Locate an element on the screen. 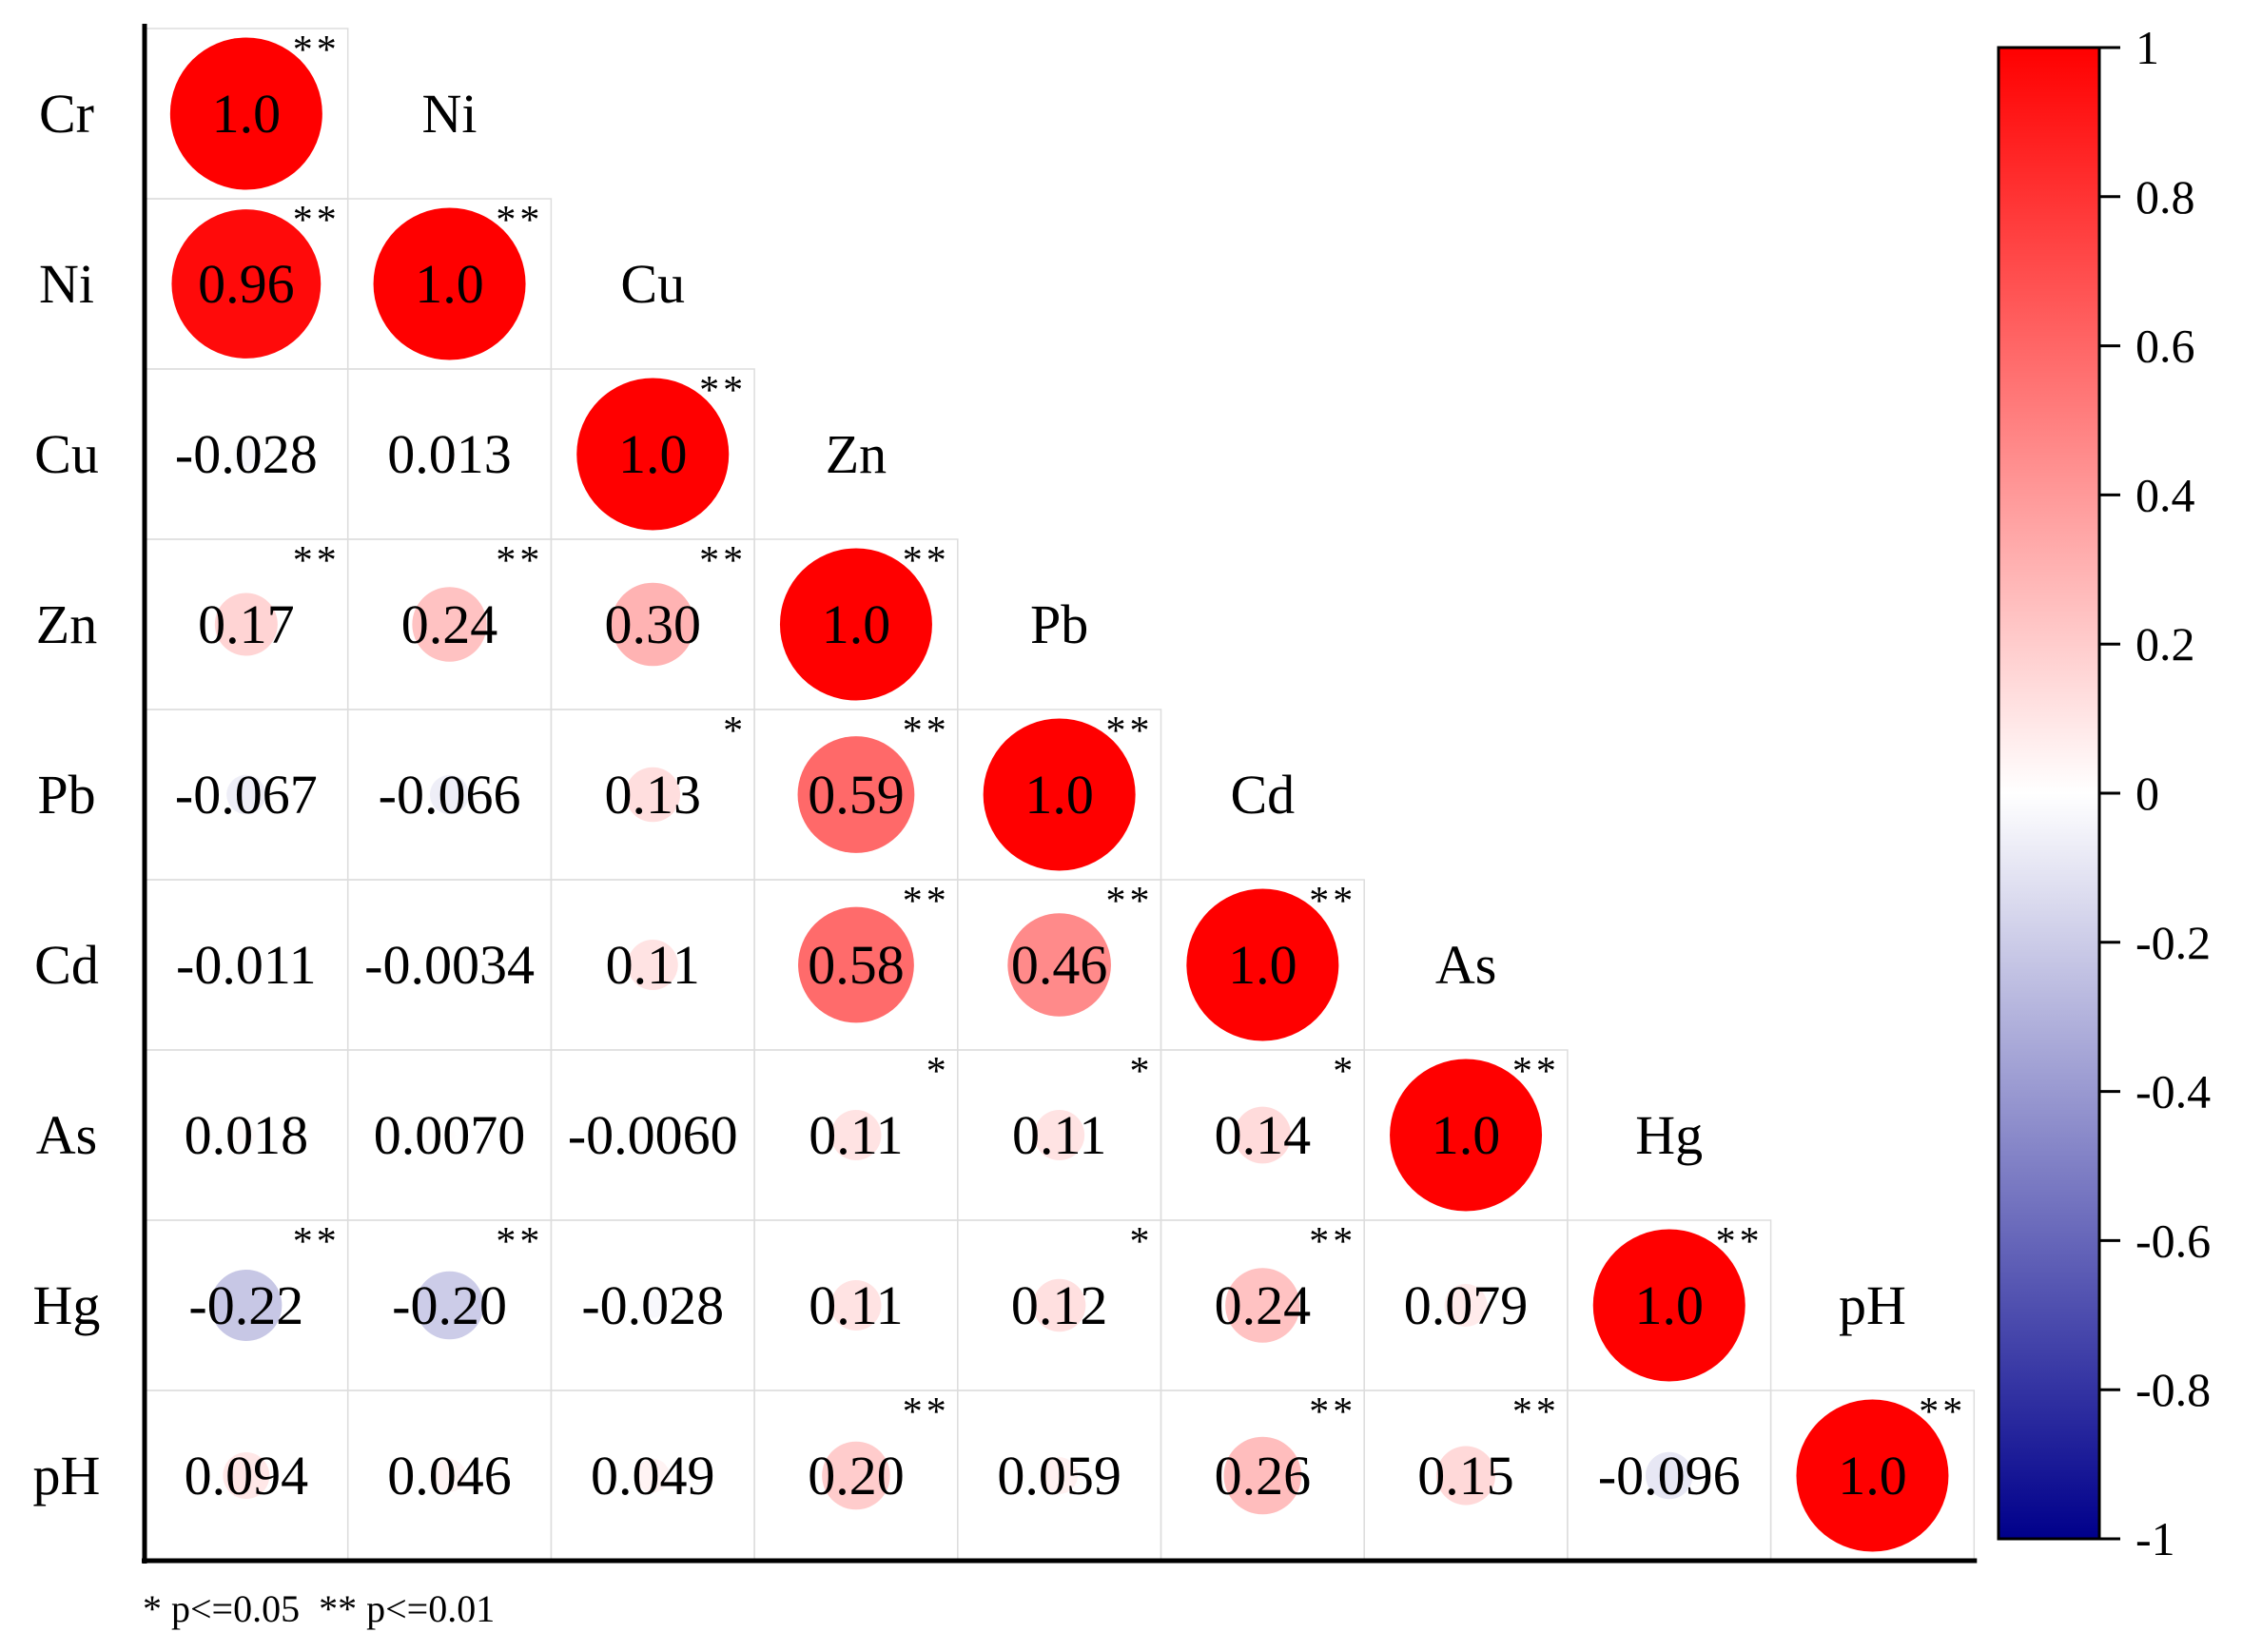 The image size is (2262, 1652). value-label: 0.26 is located at coordinates (1263, 1475).